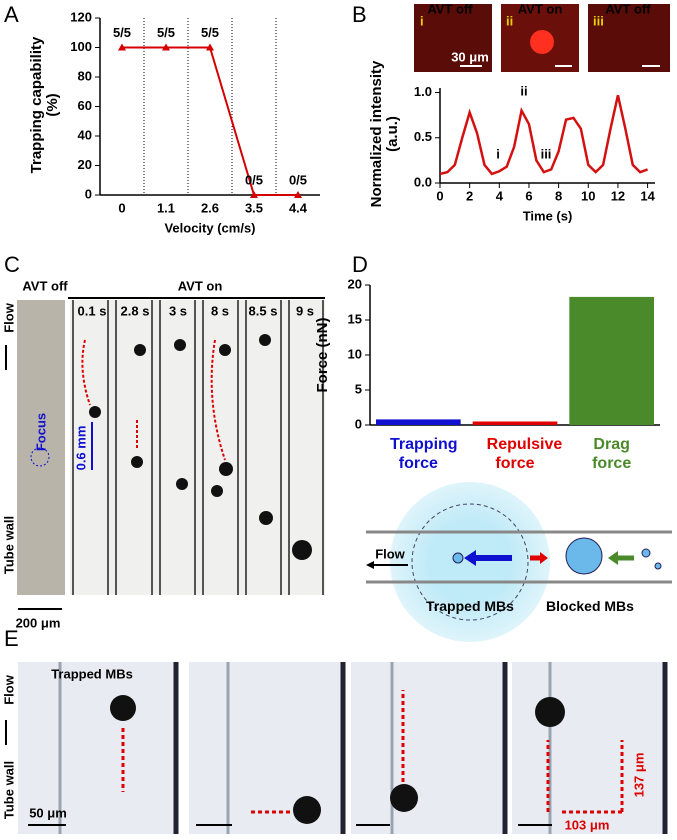 The width and height of the screenshot is (677, 840). Describe the element at coordinates (210, 207) in the screenshot. I see `x-tick-label: 2.6` at that location.